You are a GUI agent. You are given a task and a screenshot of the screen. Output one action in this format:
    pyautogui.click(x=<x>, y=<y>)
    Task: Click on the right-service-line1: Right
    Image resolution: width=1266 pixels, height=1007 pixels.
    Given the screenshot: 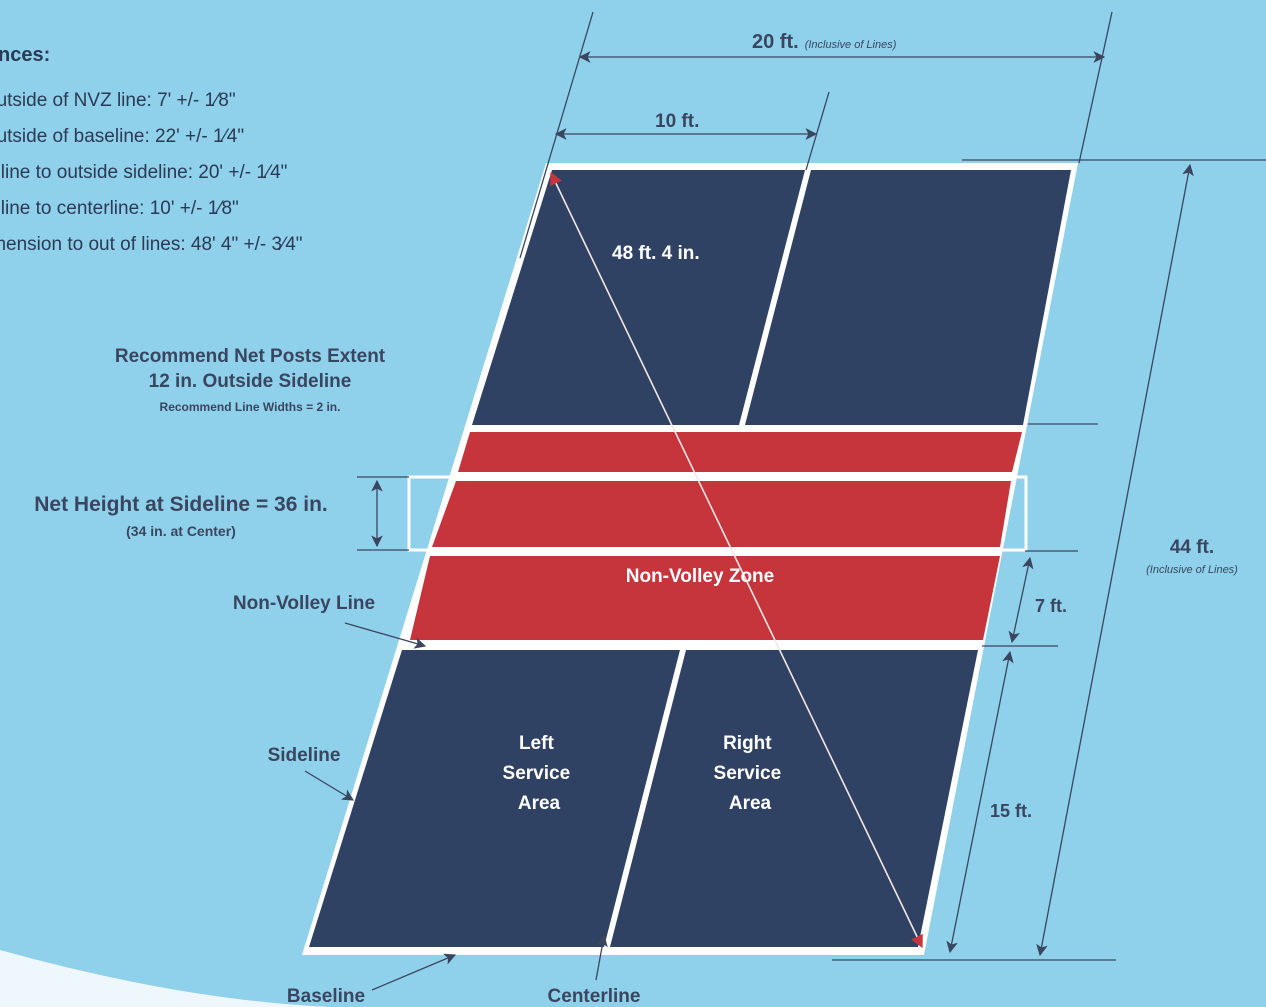 What is the action you would take?
    pyautogui.click(x=747, y=743)
    